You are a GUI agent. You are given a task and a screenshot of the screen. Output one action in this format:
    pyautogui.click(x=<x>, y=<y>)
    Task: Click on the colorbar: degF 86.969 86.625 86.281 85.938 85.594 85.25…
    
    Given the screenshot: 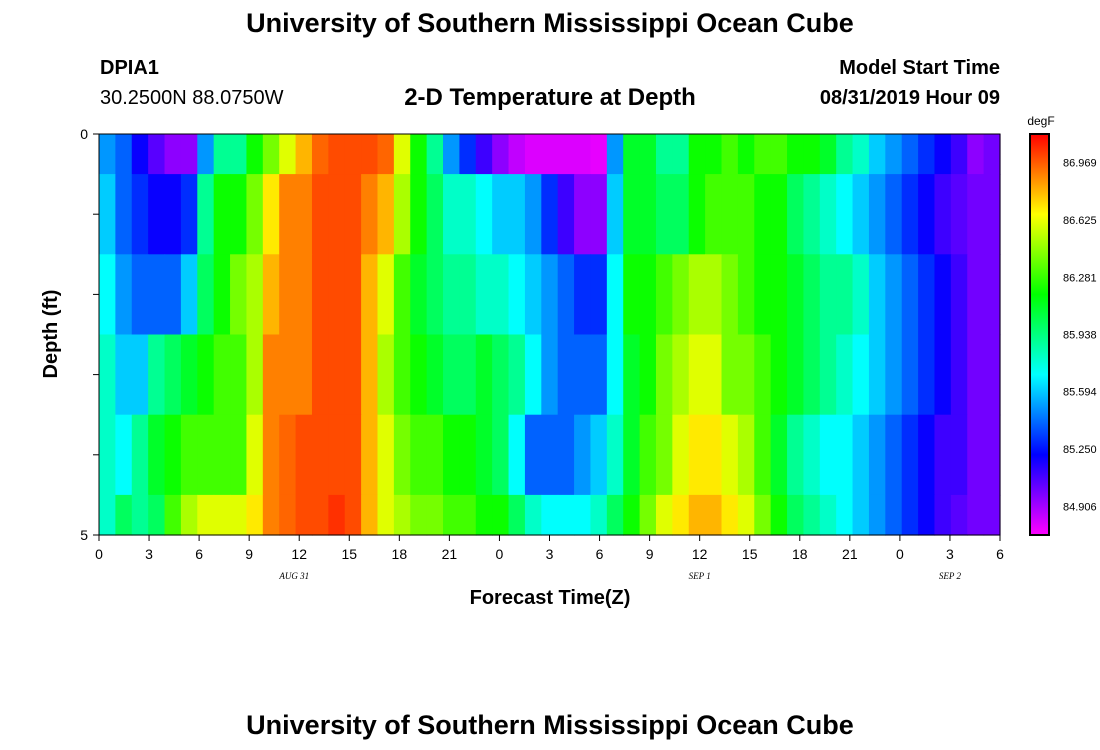 What is the action you would take?
    pyautogui.click(x=1062, y=325)
    